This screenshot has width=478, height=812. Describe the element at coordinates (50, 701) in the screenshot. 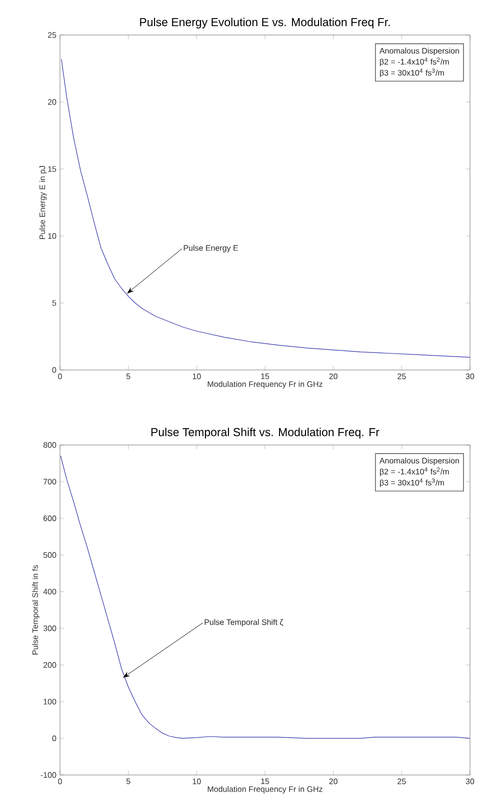

I see `y-tick-label: 100` at that location.